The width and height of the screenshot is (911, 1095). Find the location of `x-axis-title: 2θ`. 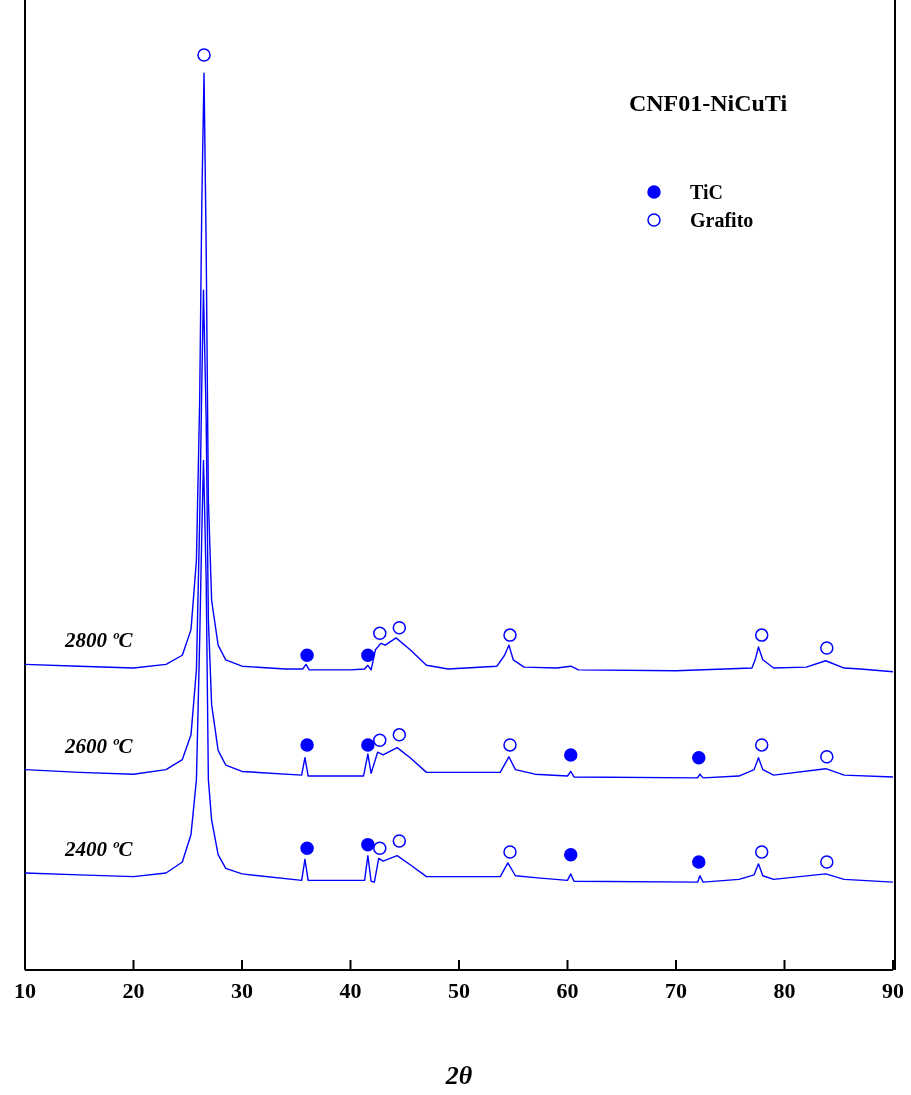

x-axis-title: 2θ is located at coordinates (458, 1075).